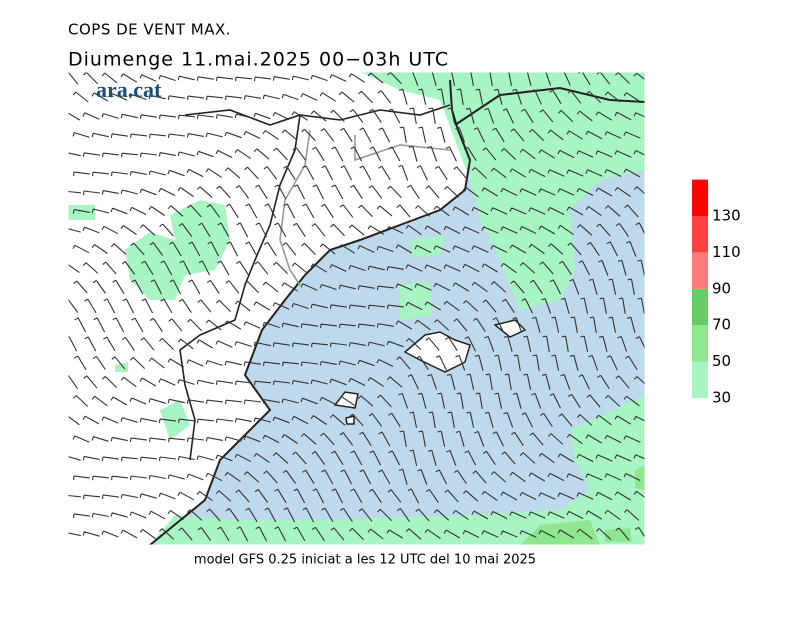 The image size is (800, 617). Describe the element at coordinates (129, 89) in the screenshot. I see `logo: ara.cat` at that location.